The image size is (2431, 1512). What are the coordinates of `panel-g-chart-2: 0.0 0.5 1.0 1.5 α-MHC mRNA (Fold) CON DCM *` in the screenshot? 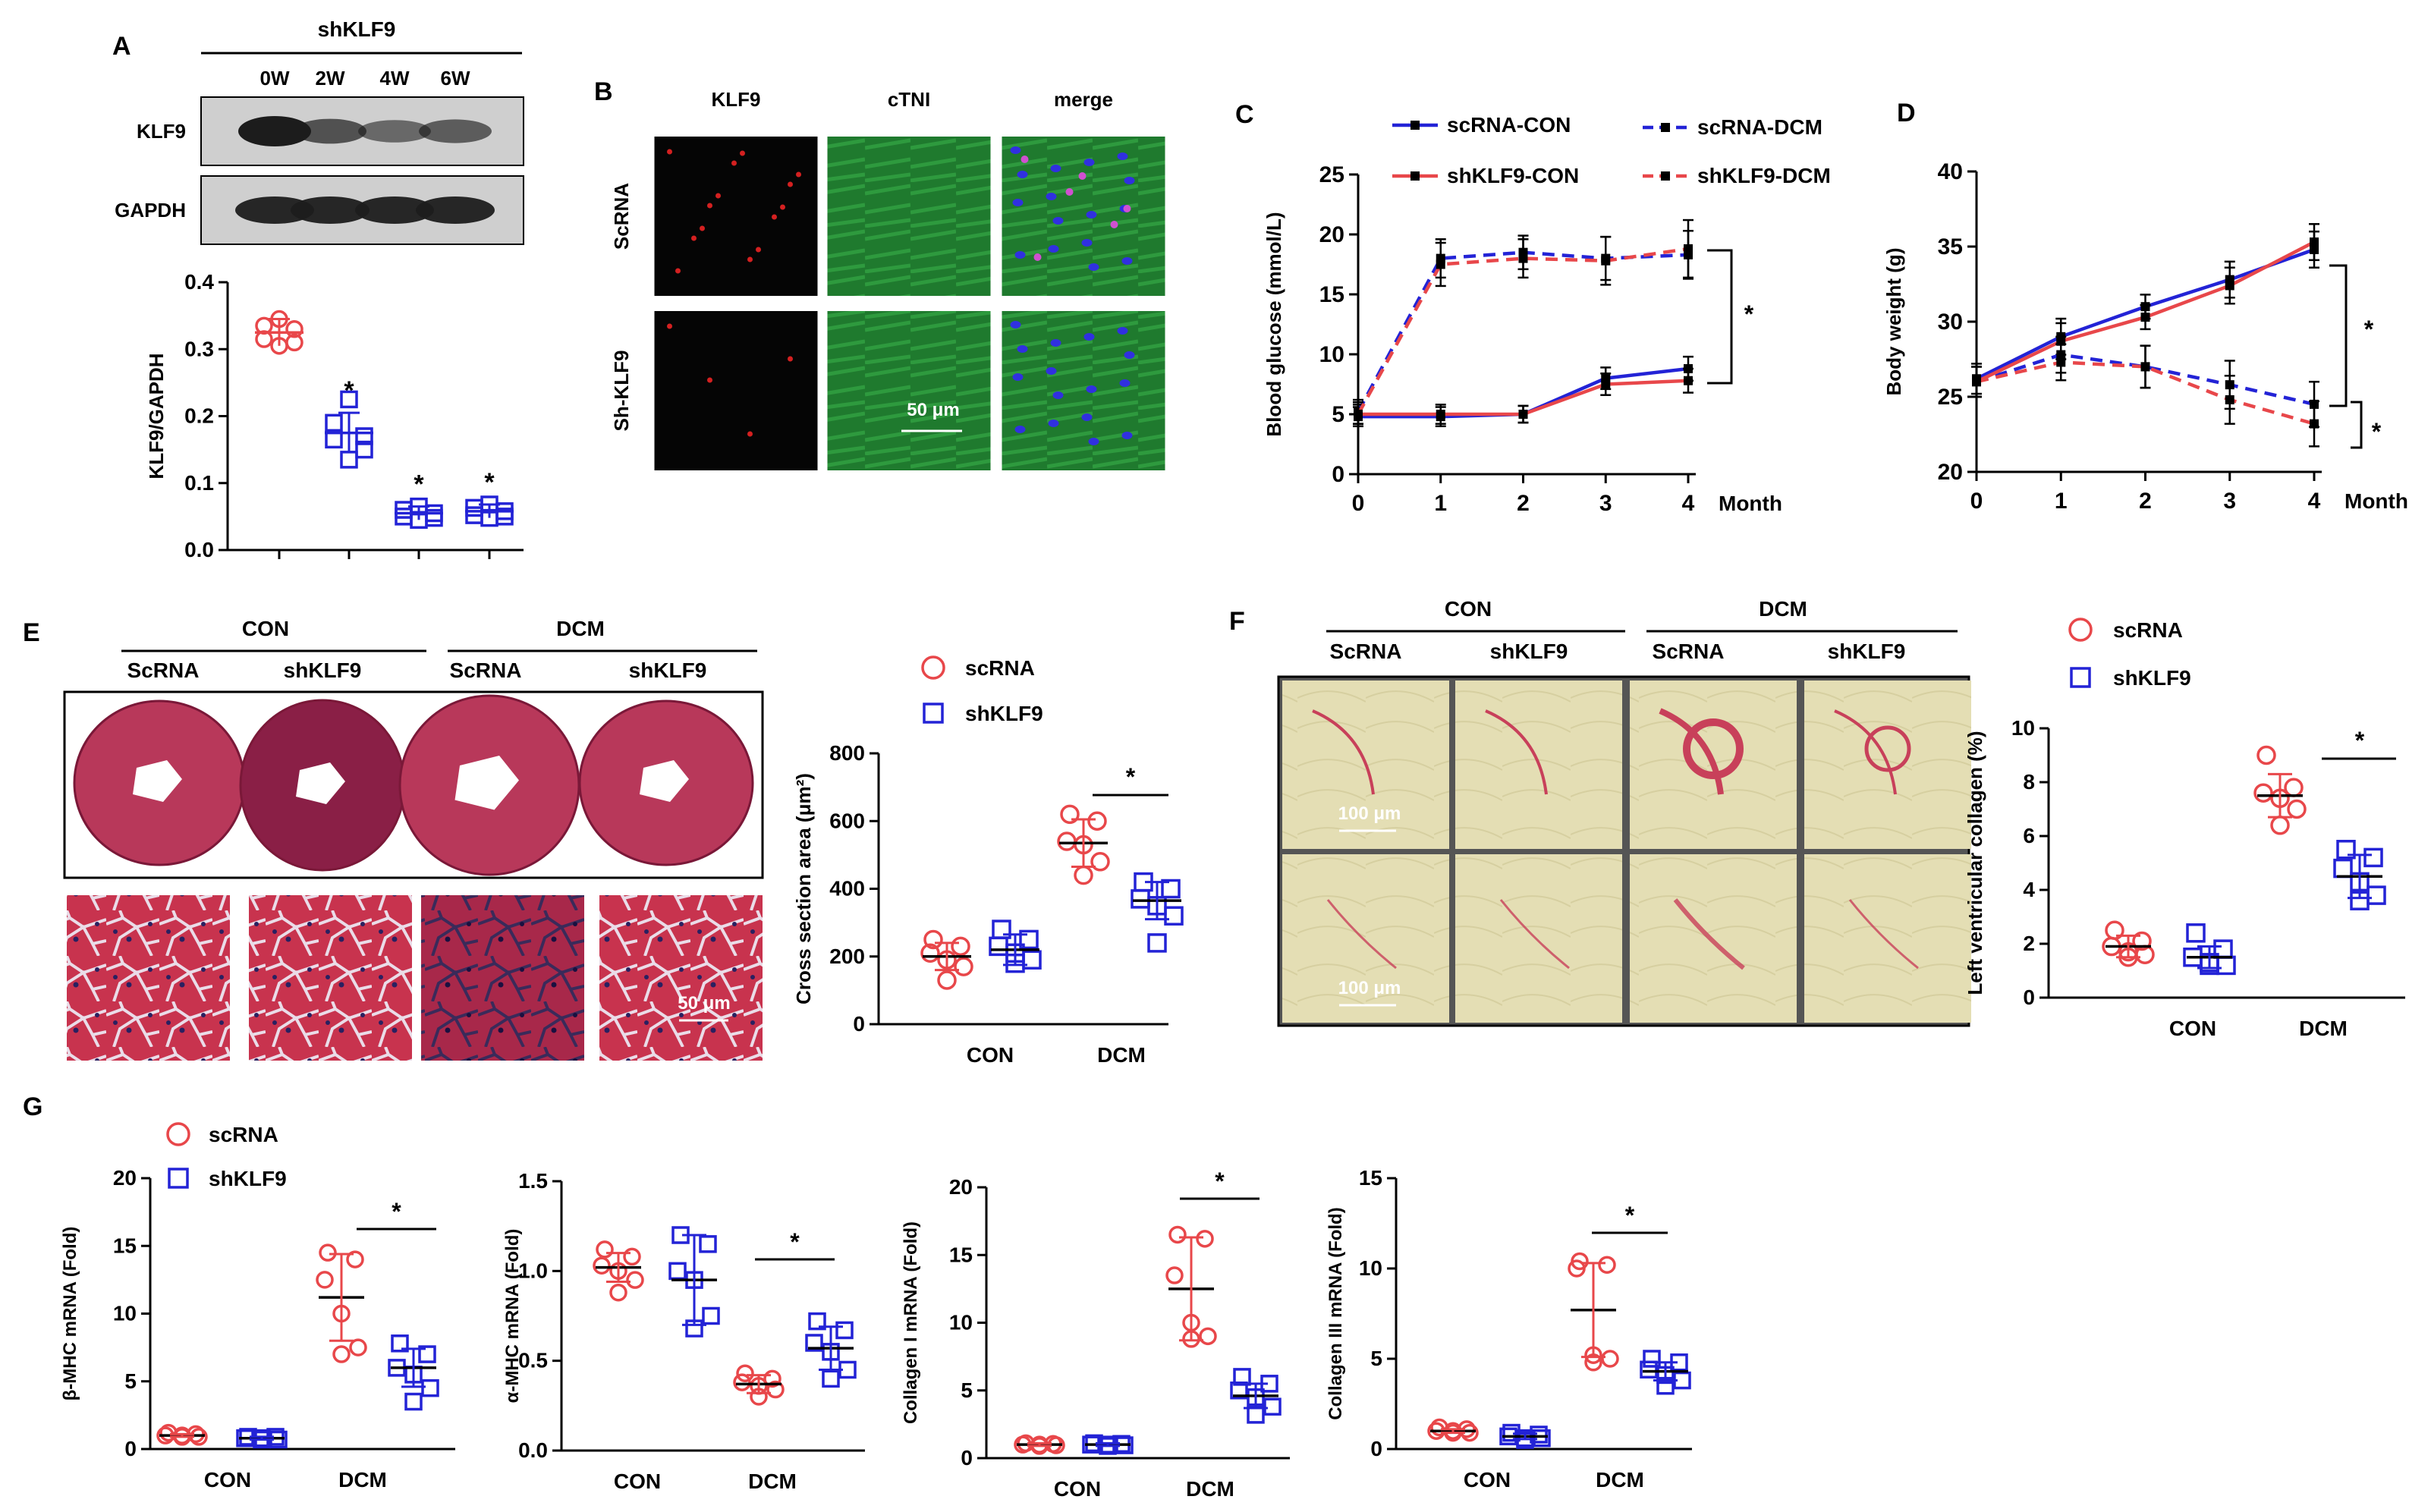 It's located at (683, 1331).